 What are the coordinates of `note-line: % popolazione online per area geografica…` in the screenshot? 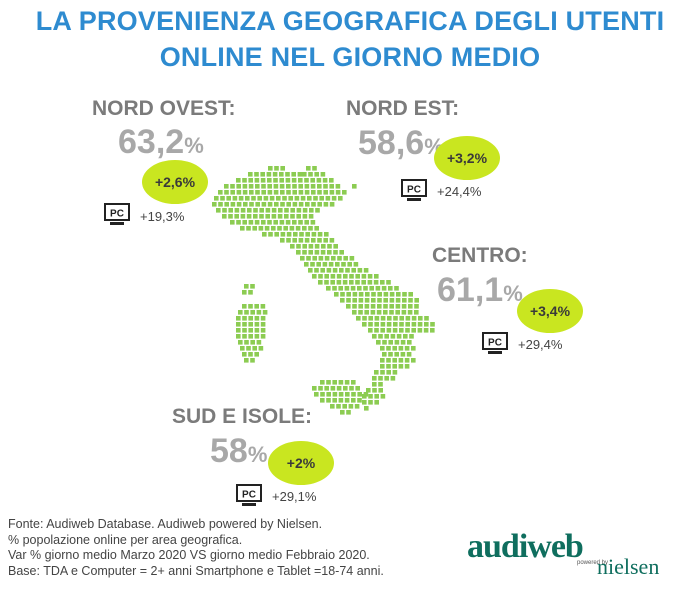 It's located at (125, 539).